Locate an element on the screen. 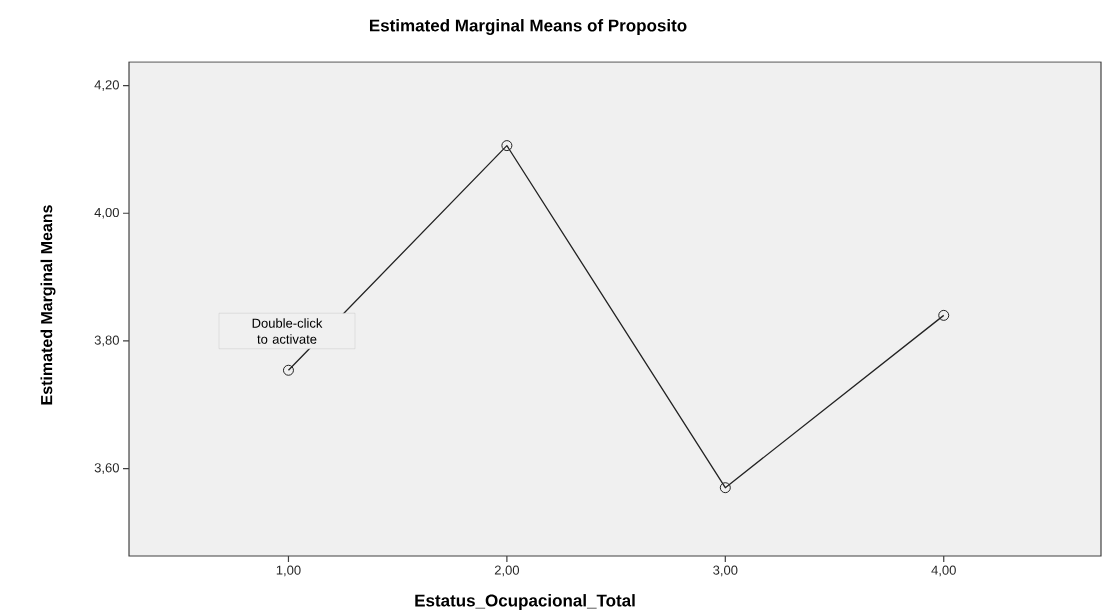 The image size is (1102, 615). x-tick-label: 3,00 is located at coordinates (725, 571).